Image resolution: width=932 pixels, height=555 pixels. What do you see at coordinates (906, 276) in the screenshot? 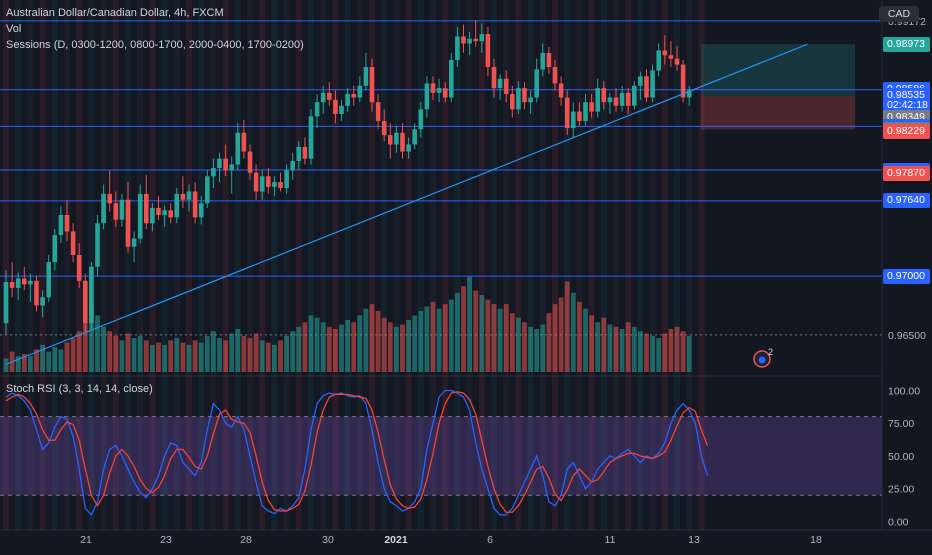
I see `price-tag: 0.97000` at bounding box center [906, 276].